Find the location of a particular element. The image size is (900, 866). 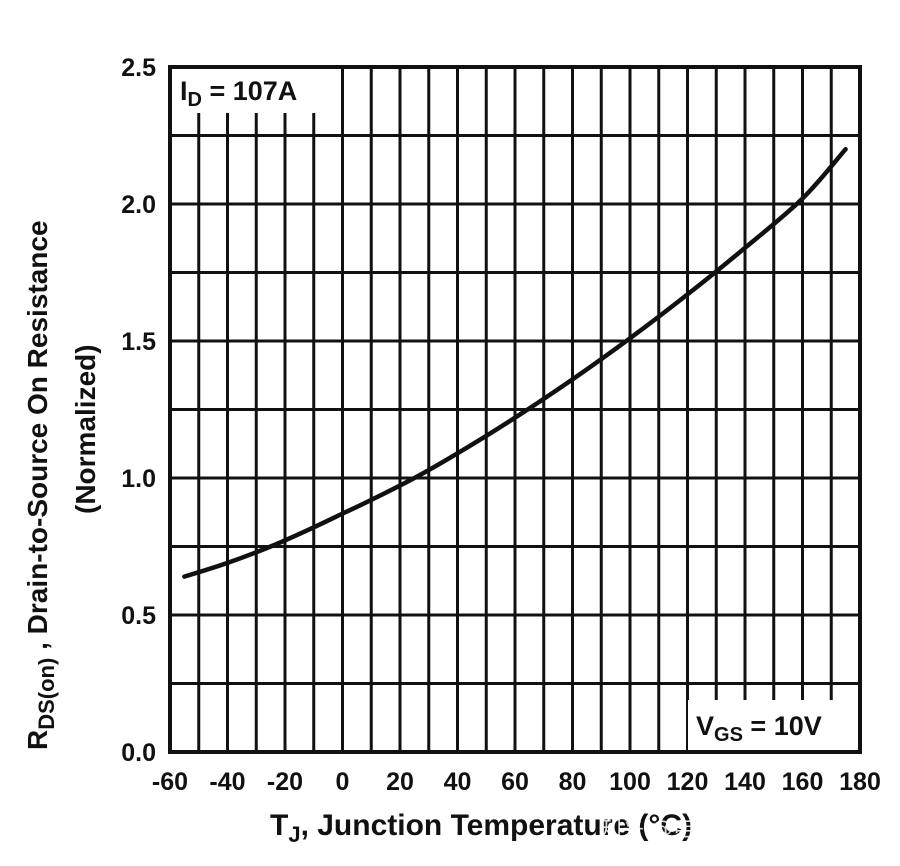

y-tick-label: 2.0 is located at coordinates (138, 205).